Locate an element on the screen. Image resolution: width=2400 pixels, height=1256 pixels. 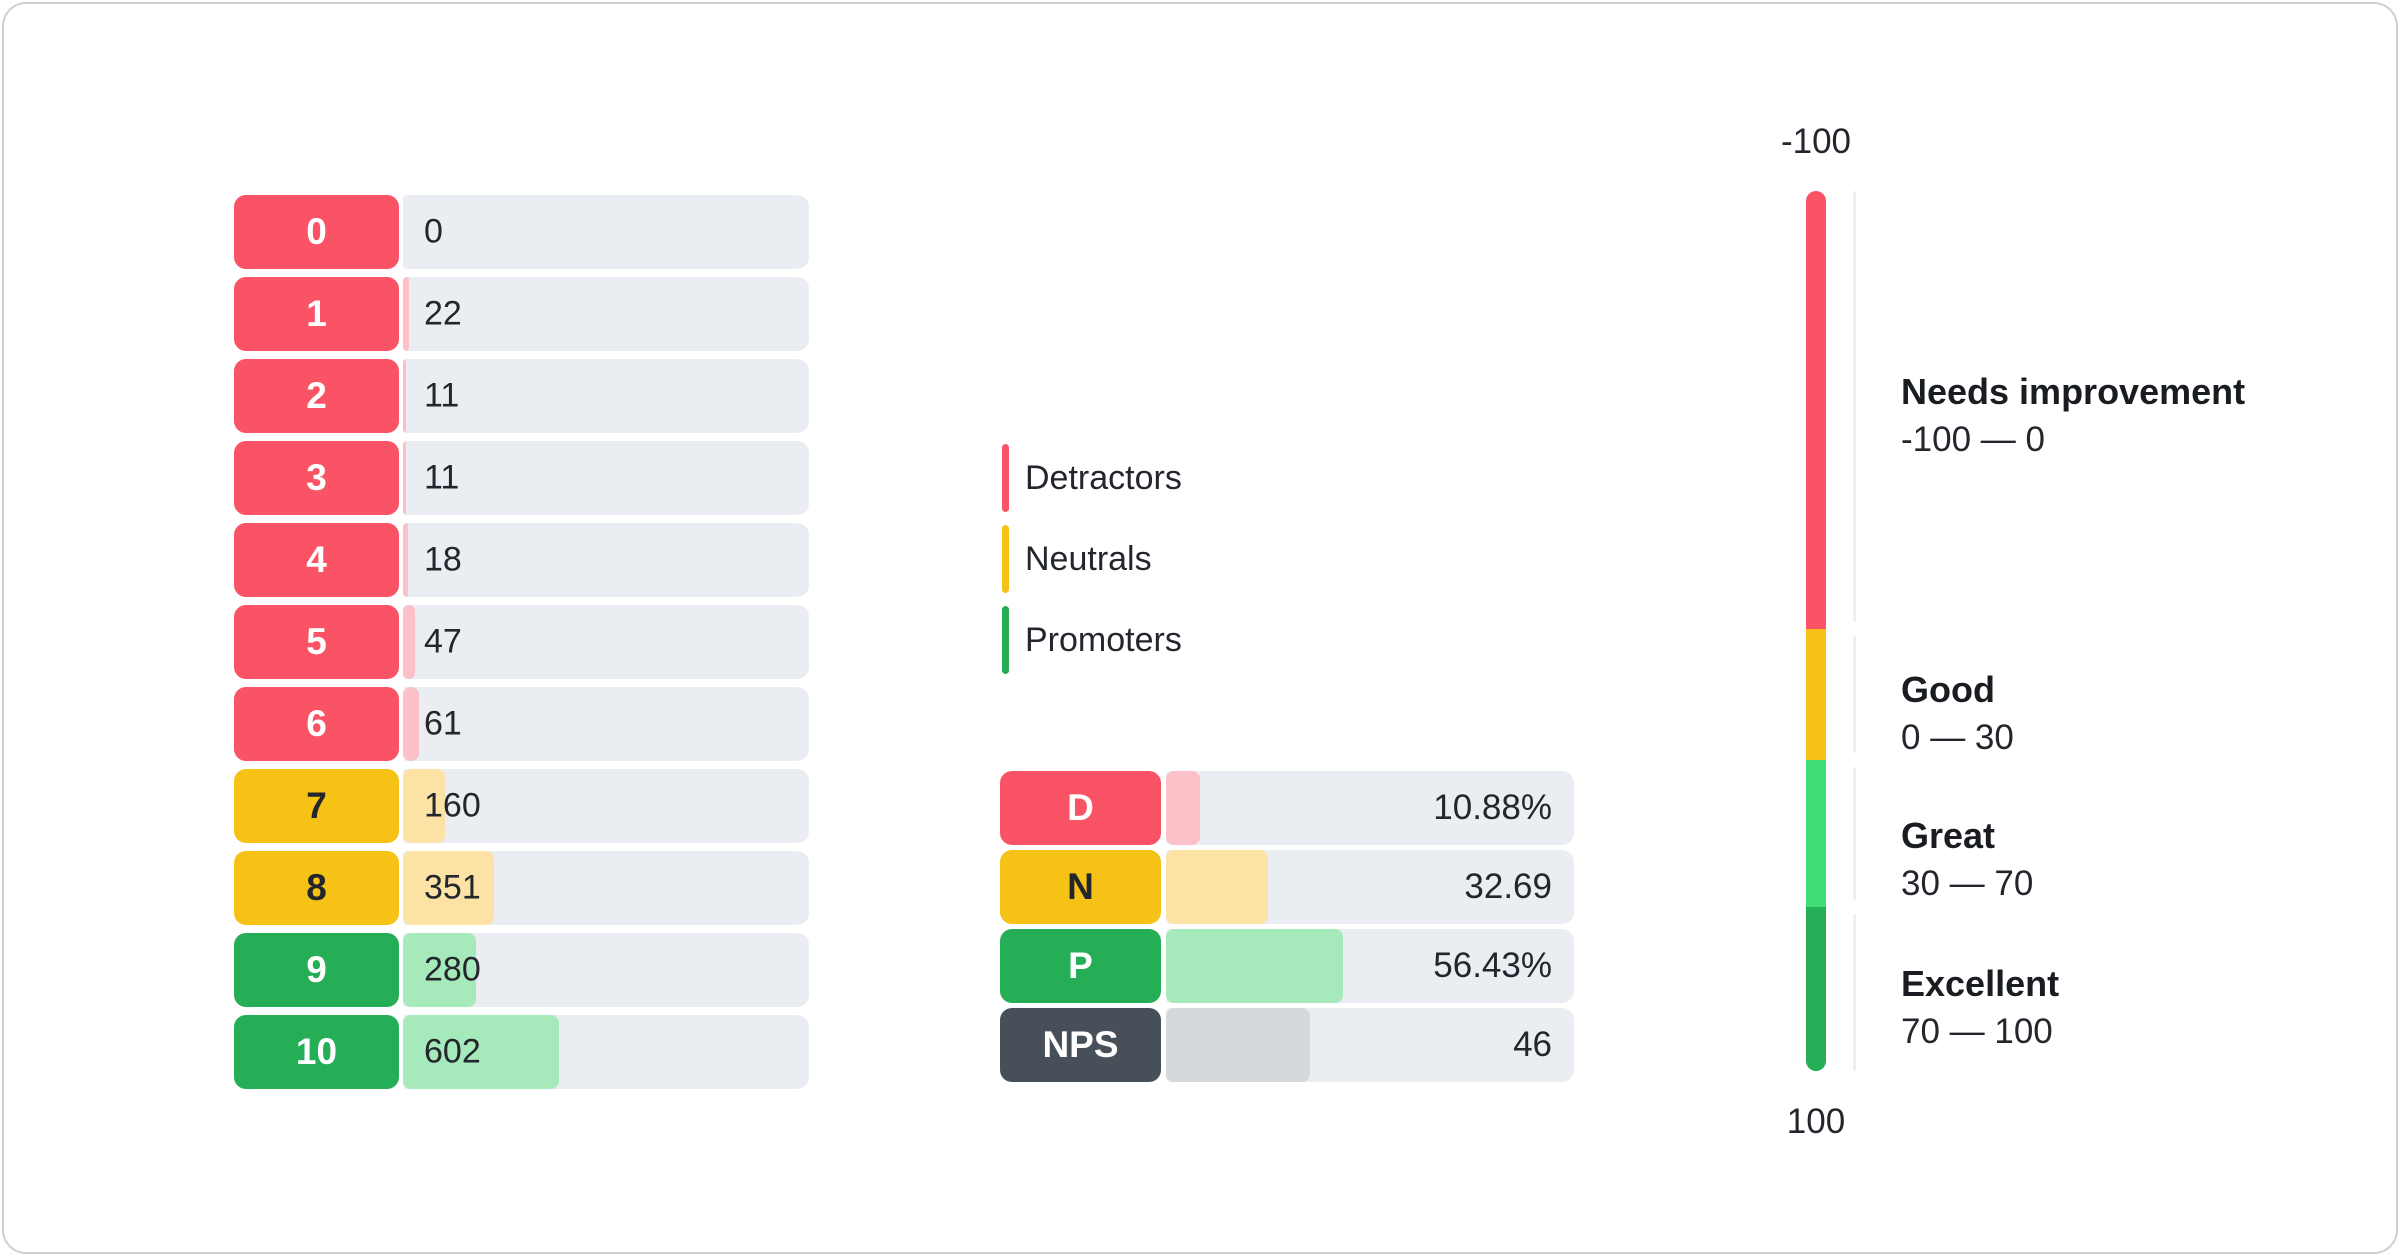
gauge-zone-range: 70 — 100 is located at coordinates (1977, 1031).